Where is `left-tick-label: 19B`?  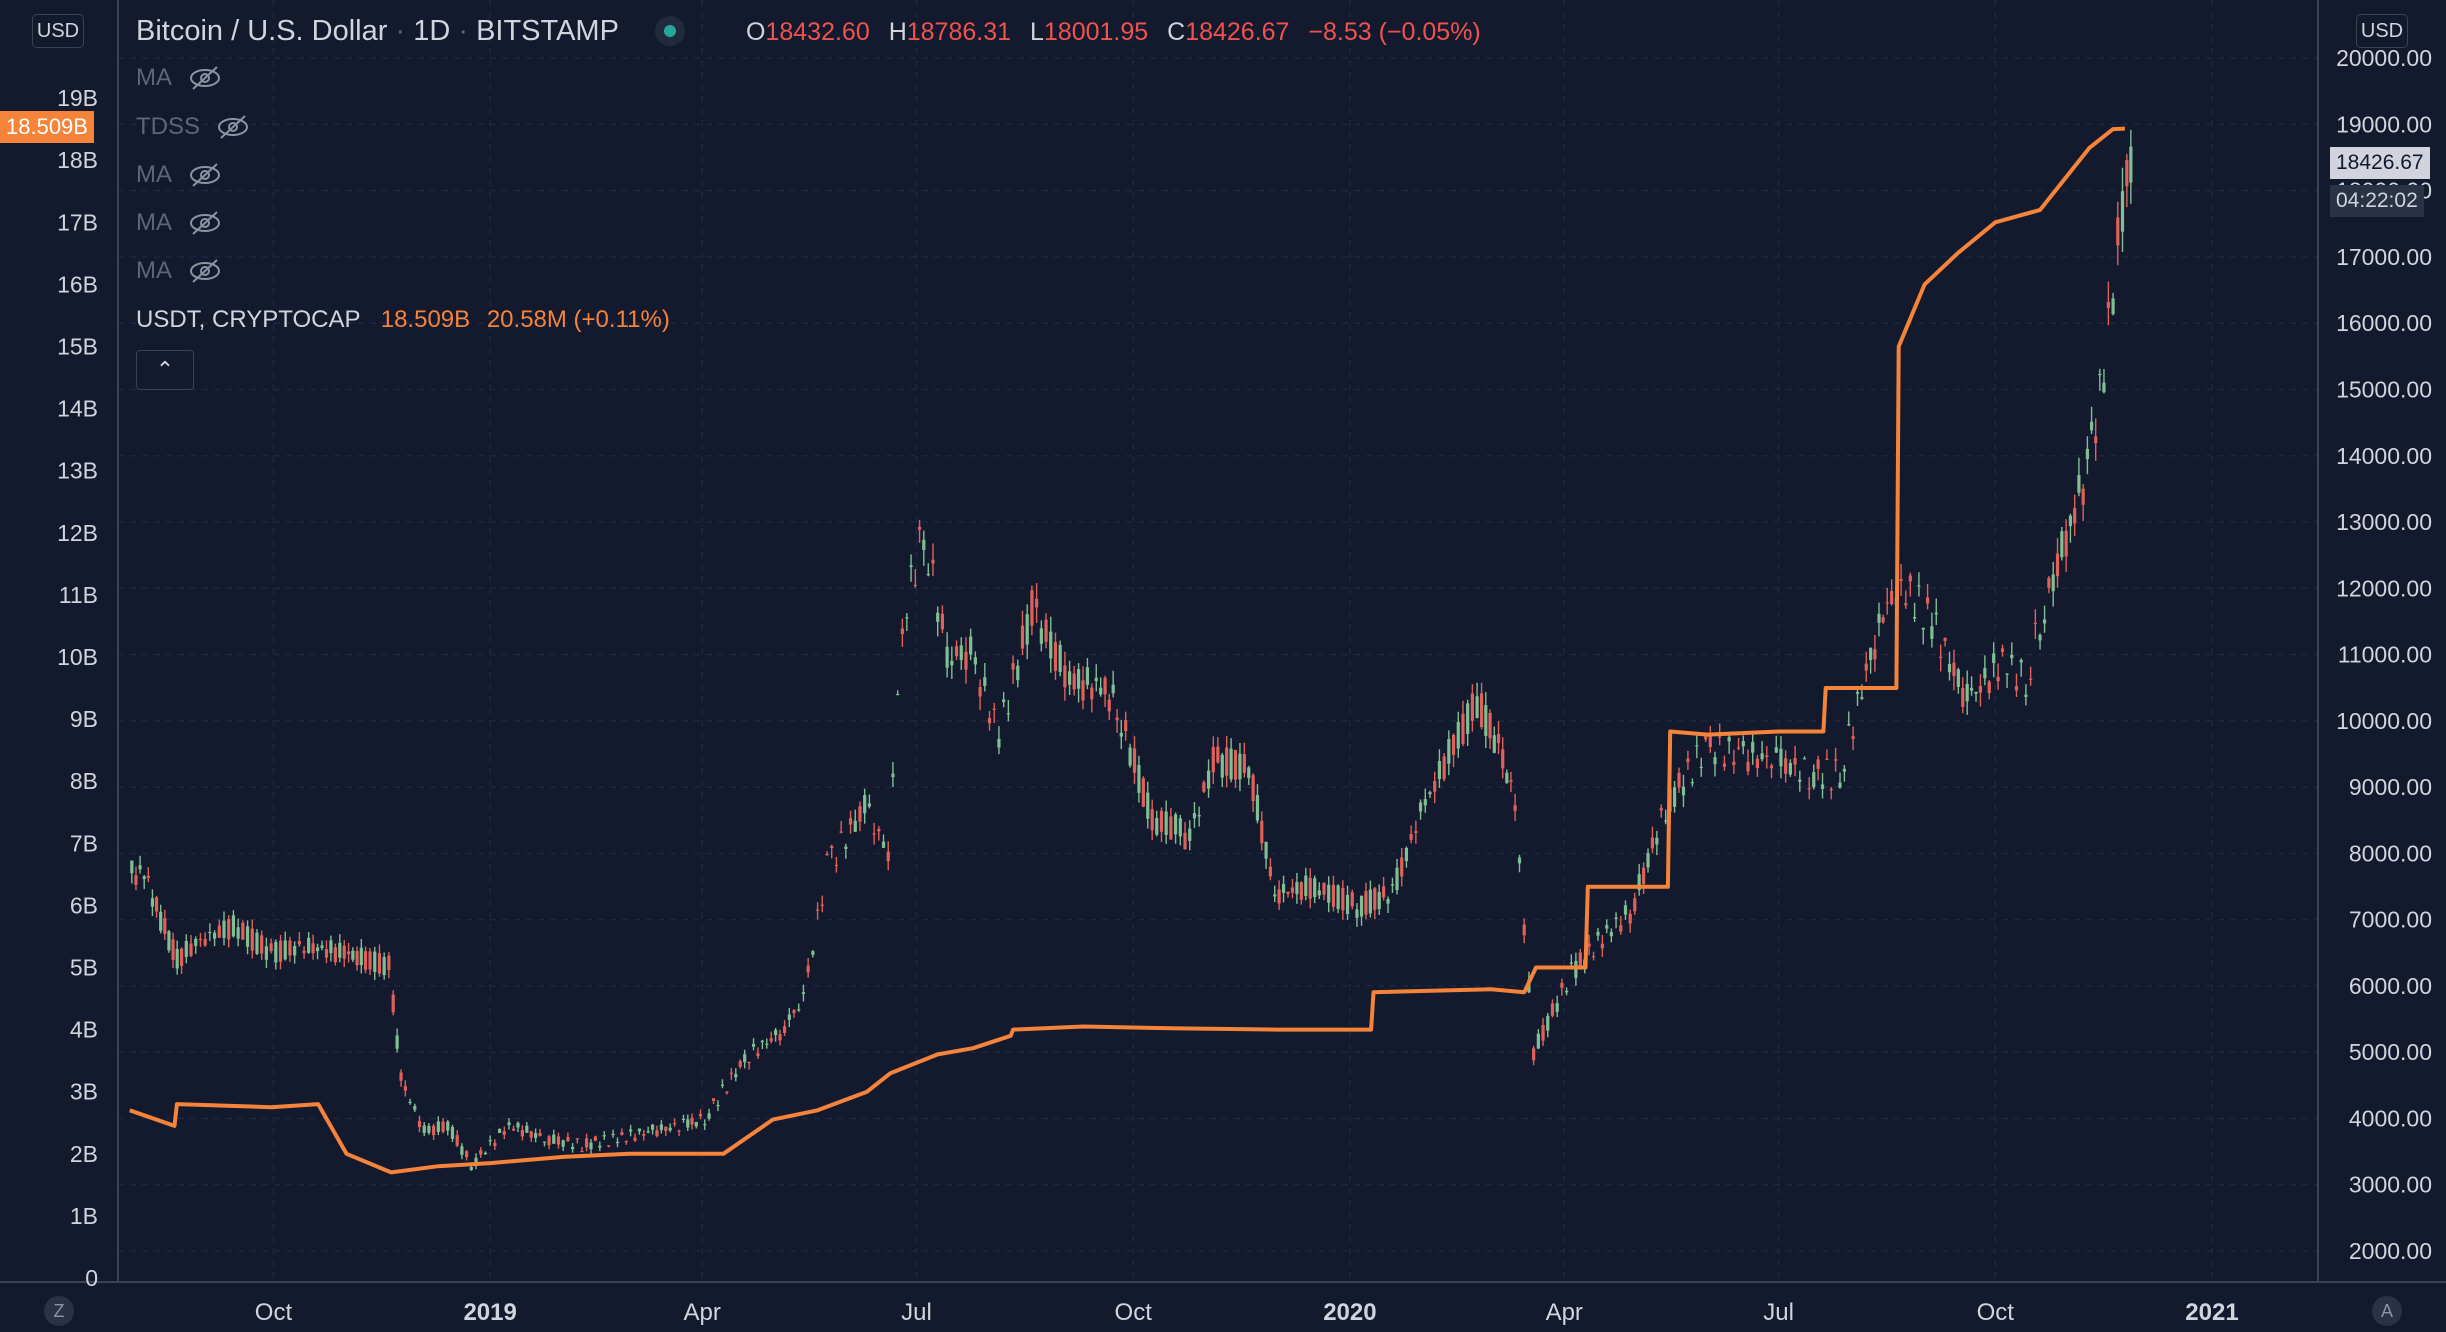 left-tick-label: 19B is located at coordinates (77, 98).